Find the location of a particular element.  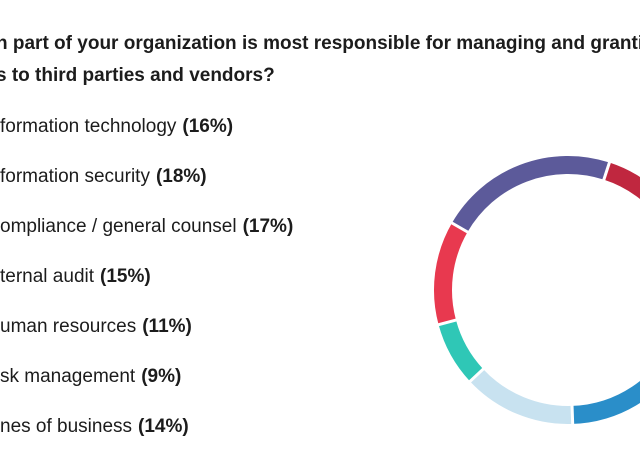

legend-item: ternal audit (15%) is located at coordinates (146, 287).